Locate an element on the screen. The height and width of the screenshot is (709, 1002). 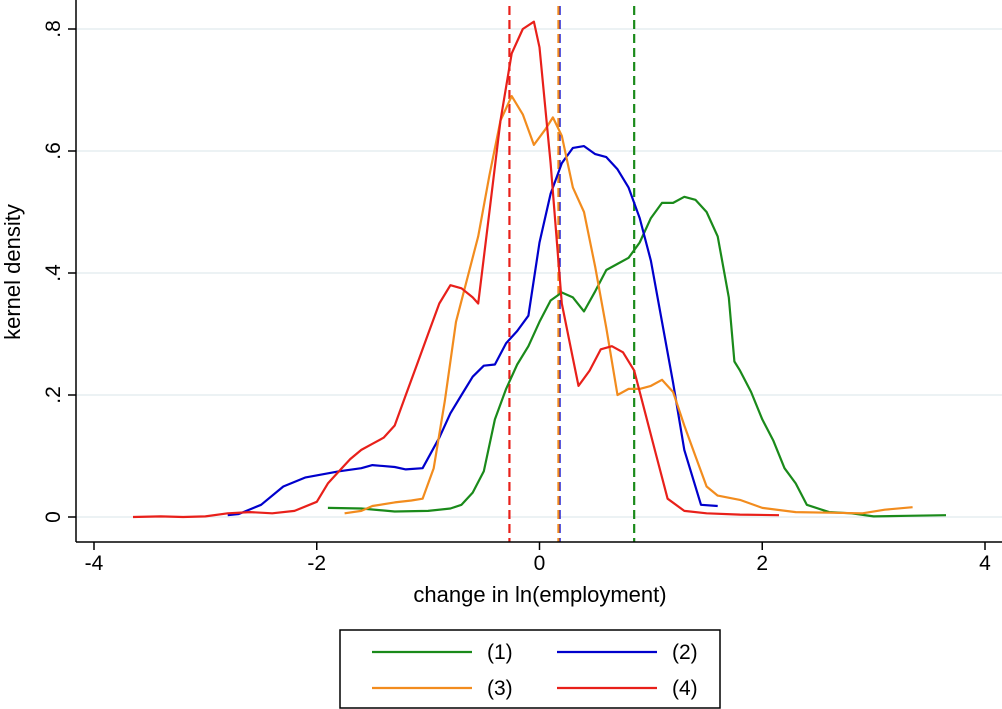
legend: (1) (2) (3) (4) is located at coordinates (530, 669).